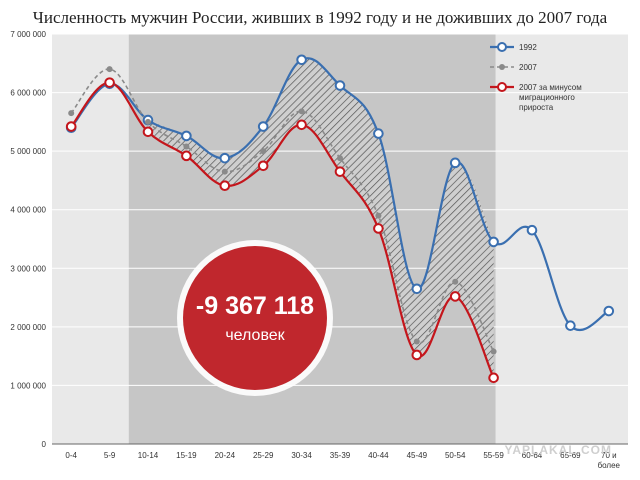 This screenshot has width=640, height=480. I want to click on badge-circle, so click(255, 318).